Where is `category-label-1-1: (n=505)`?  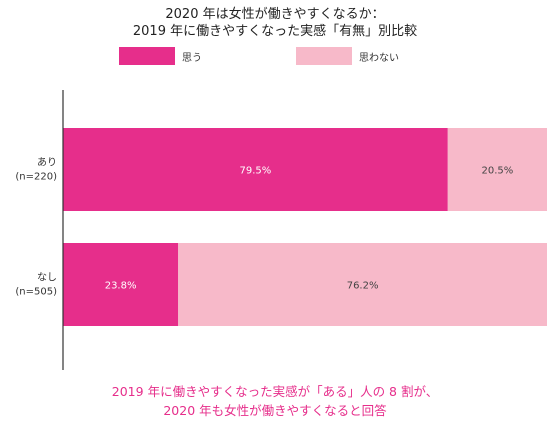
category-label-1-1: (n=505) is located at coordinates (36, 292).